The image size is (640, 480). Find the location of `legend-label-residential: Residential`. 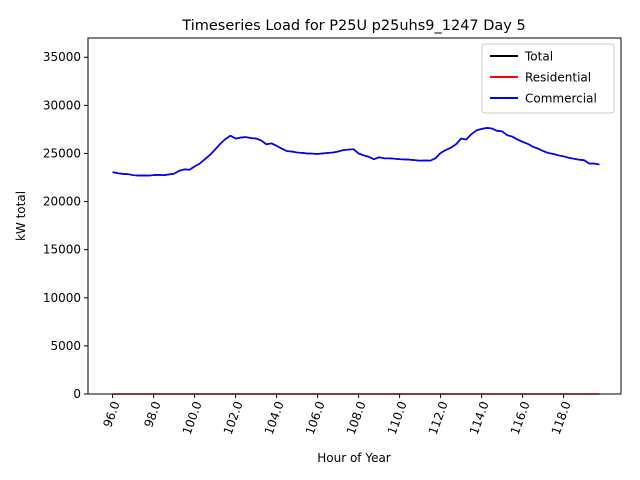

legend-label-residential: Residential is located at coordinates (558, 78).